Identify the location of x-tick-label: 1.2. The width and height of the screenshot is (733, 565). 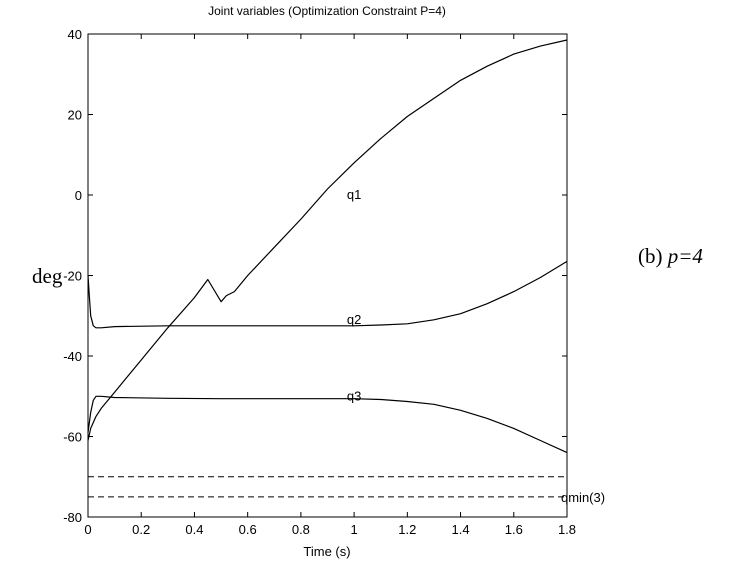
(407, 529).